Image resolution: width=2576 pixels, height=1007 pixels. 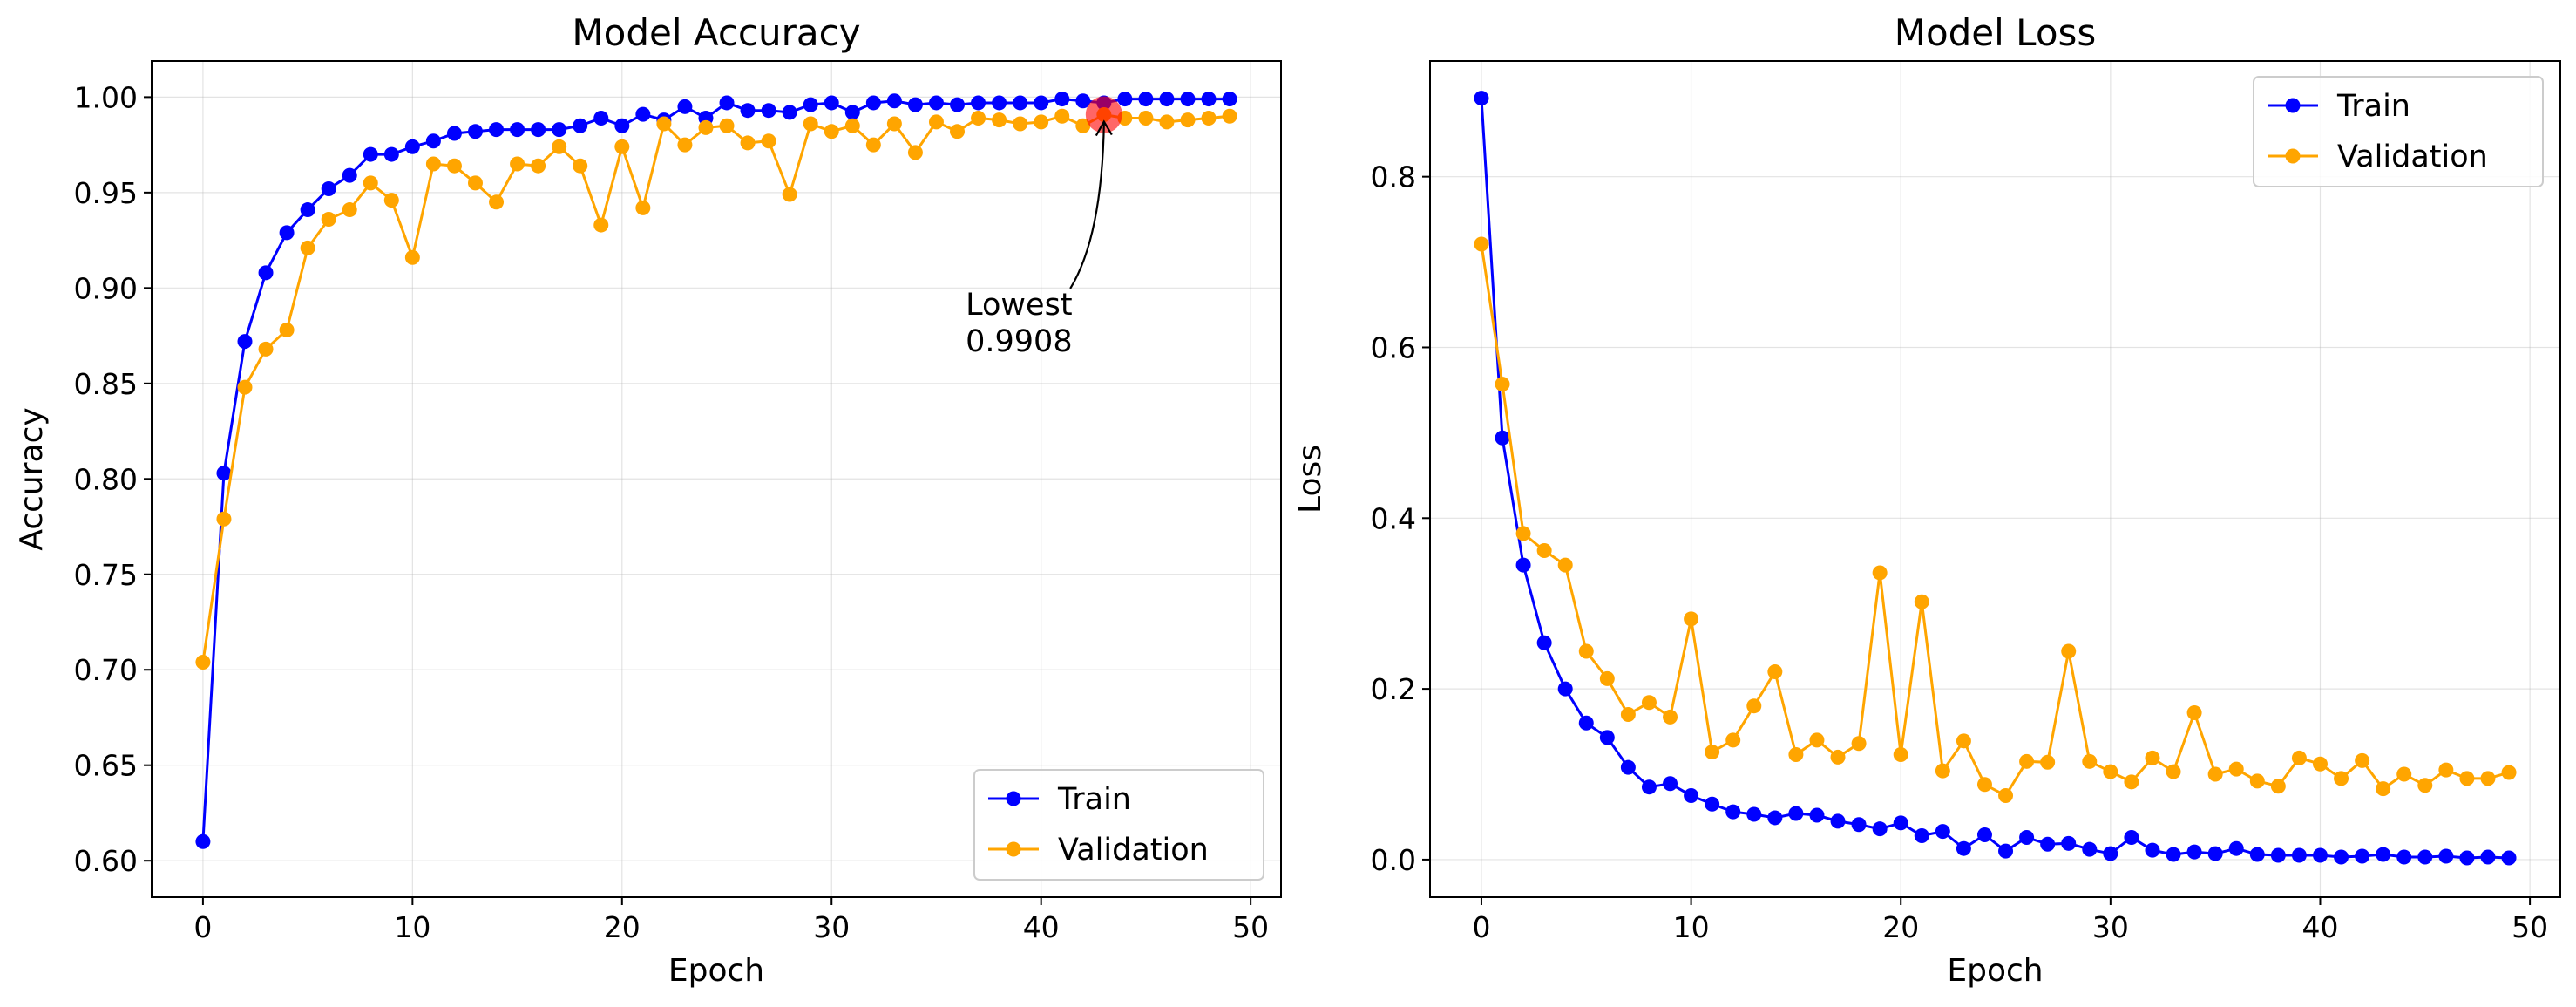 I want to click on legend-marker-train, so click(x=2293, y=105).